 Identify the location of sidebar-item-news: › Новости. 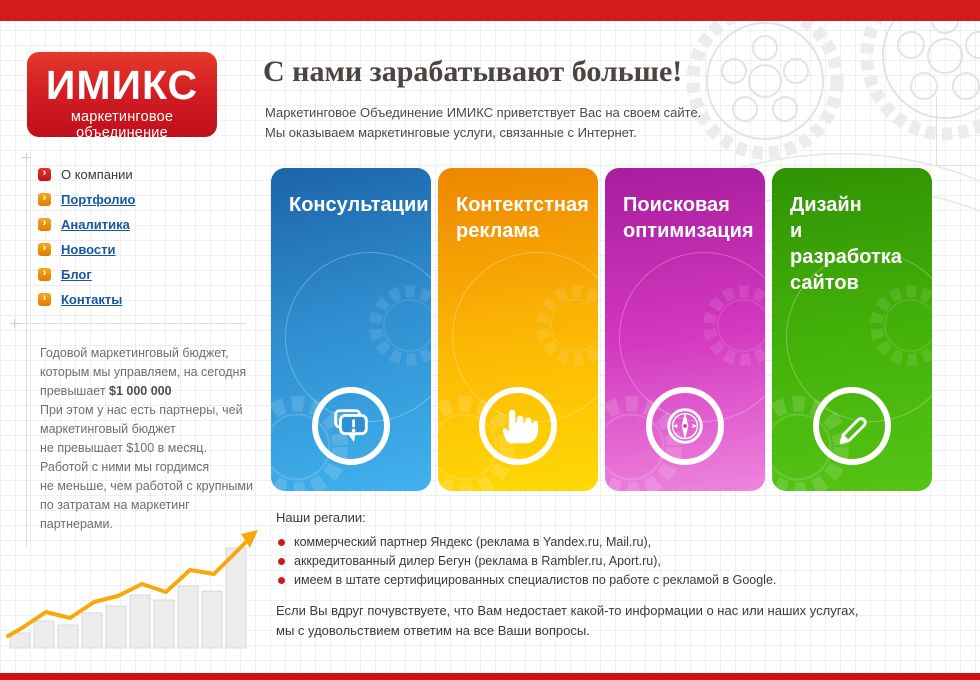
(86, 249).